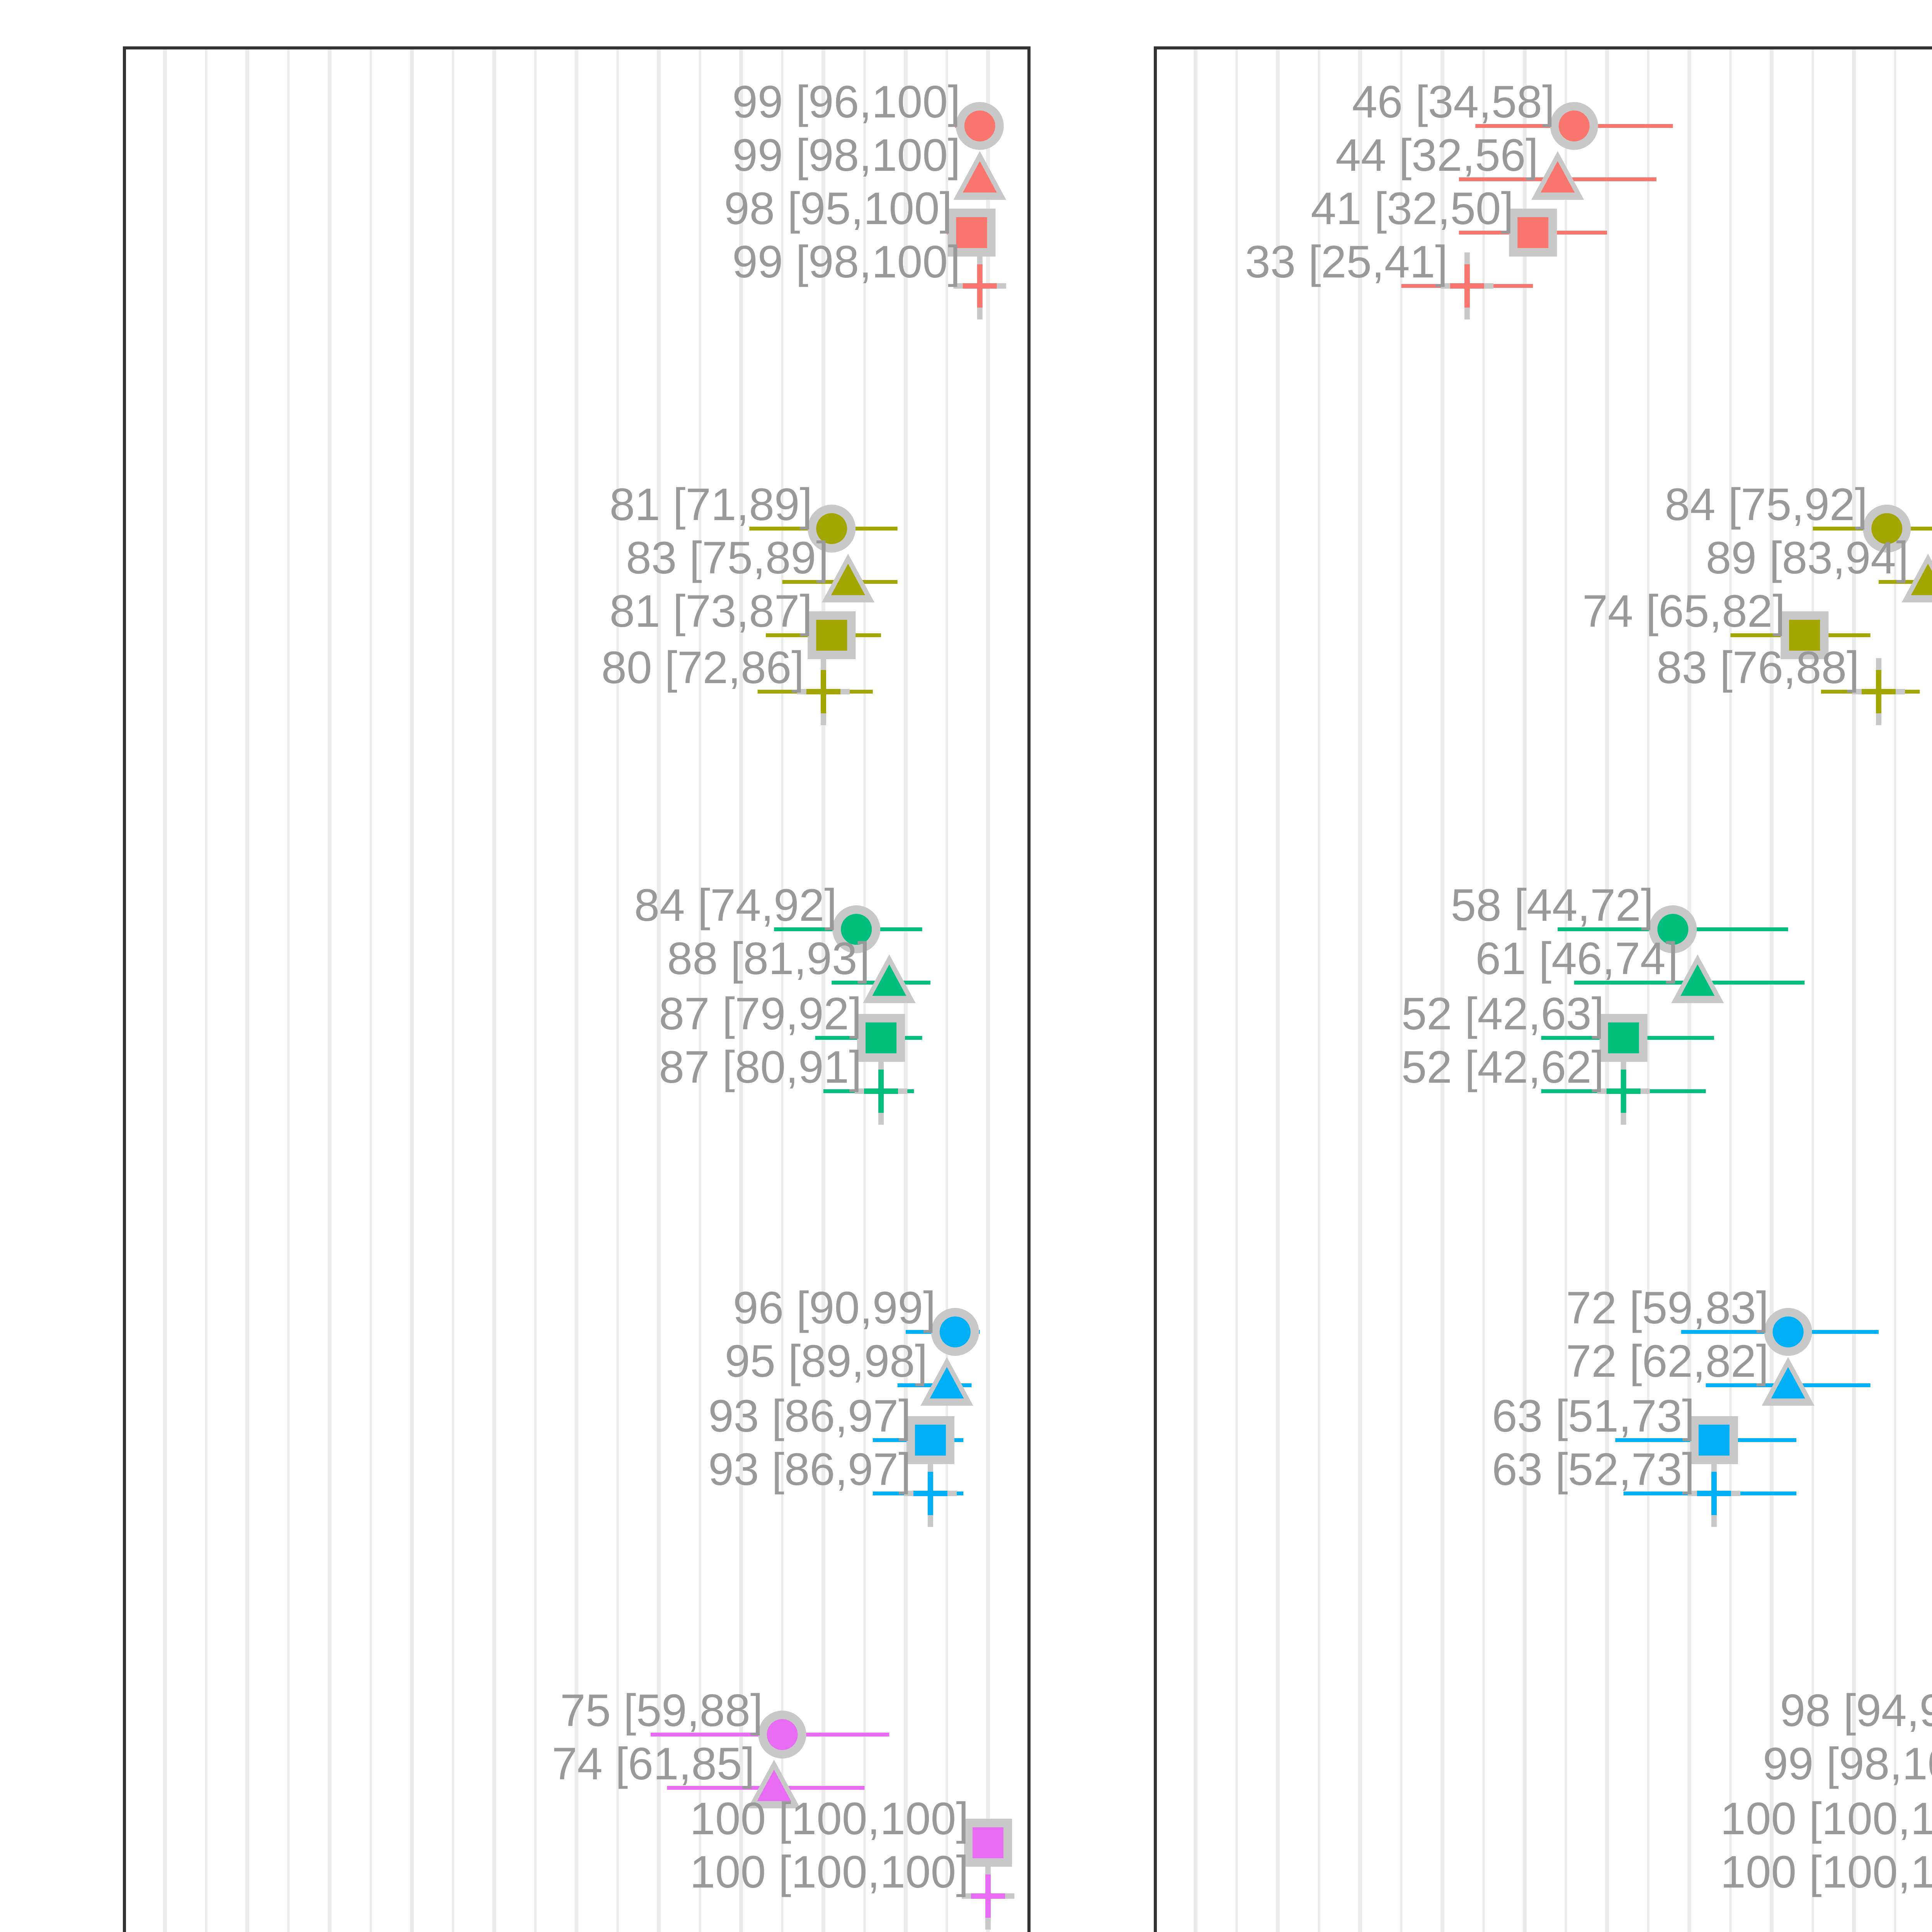  Describe the element at coordinates (868, 113) in the screenshot. I see `estimate-row: 99 [96,100]` at that location.